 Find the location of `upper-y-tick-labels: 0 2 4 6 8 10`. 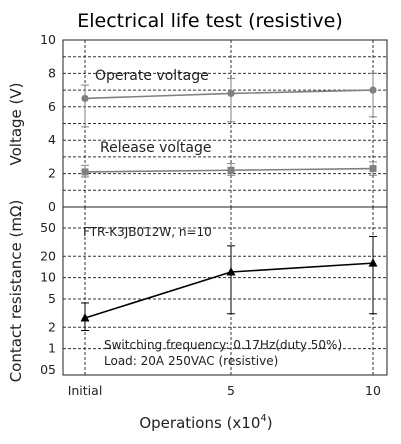

upper-y-tick-labels: 0 2 4 6 8 10 is located at coordinates (48, 123).